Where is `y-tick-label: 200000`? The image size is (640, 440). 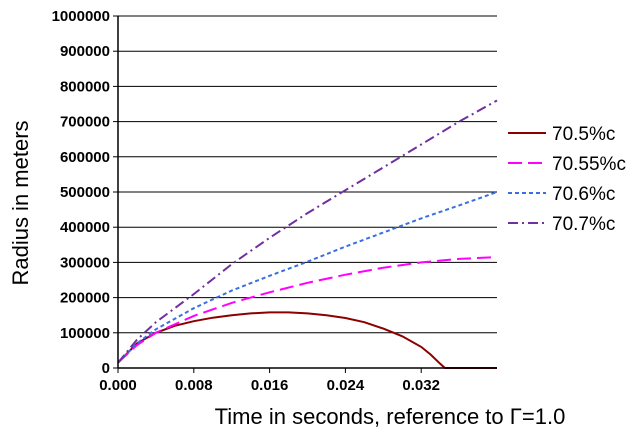
y-tick-label: 200000 is located at coordinates (85, 298).